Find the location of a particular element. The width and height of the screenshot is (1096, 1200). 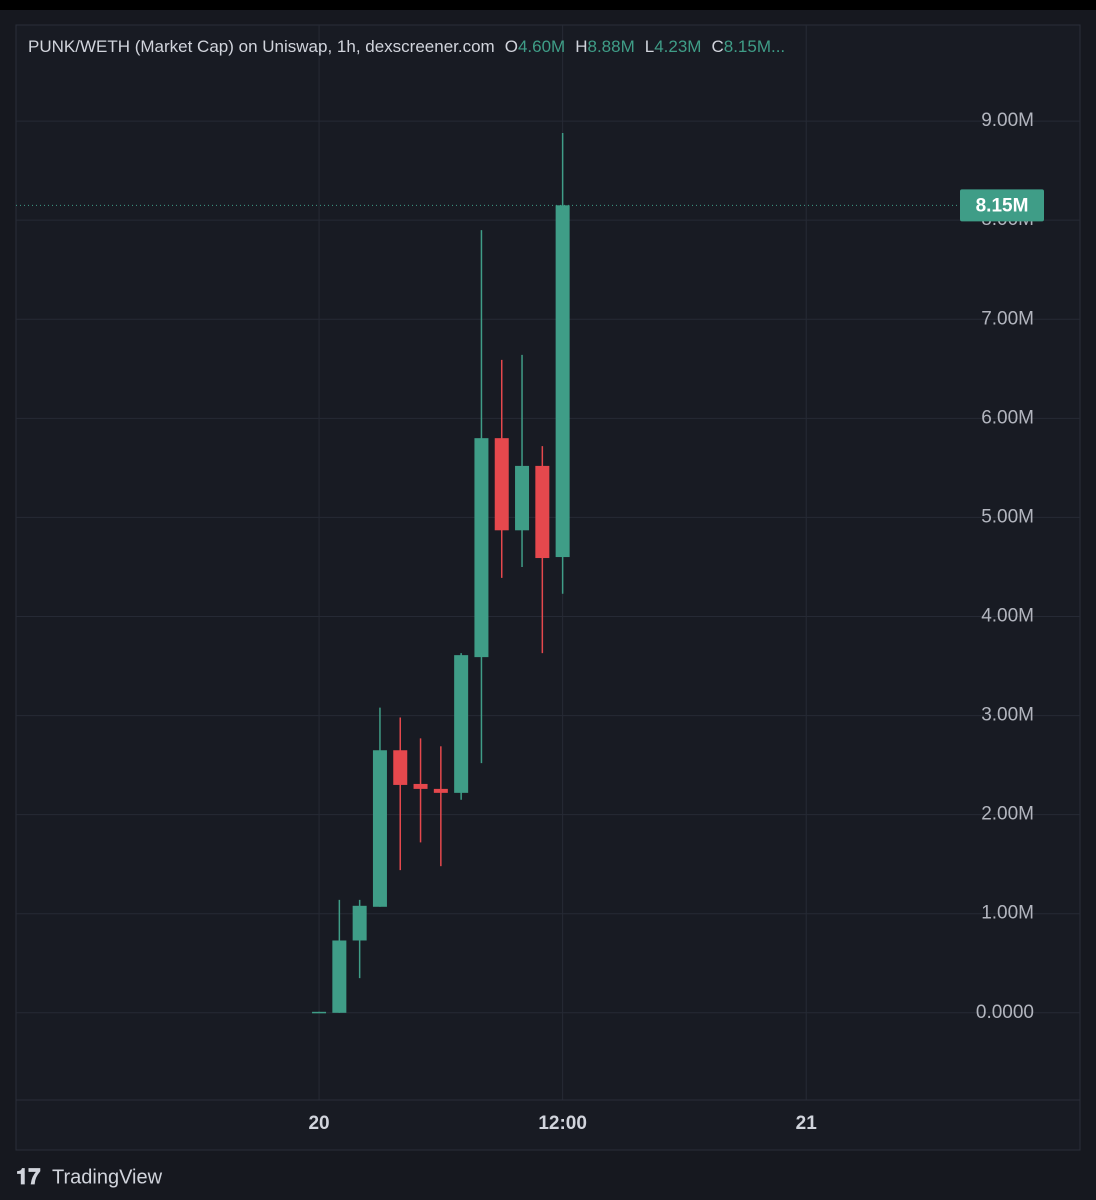

last-price-tag is located at coordinates (1002, 205).